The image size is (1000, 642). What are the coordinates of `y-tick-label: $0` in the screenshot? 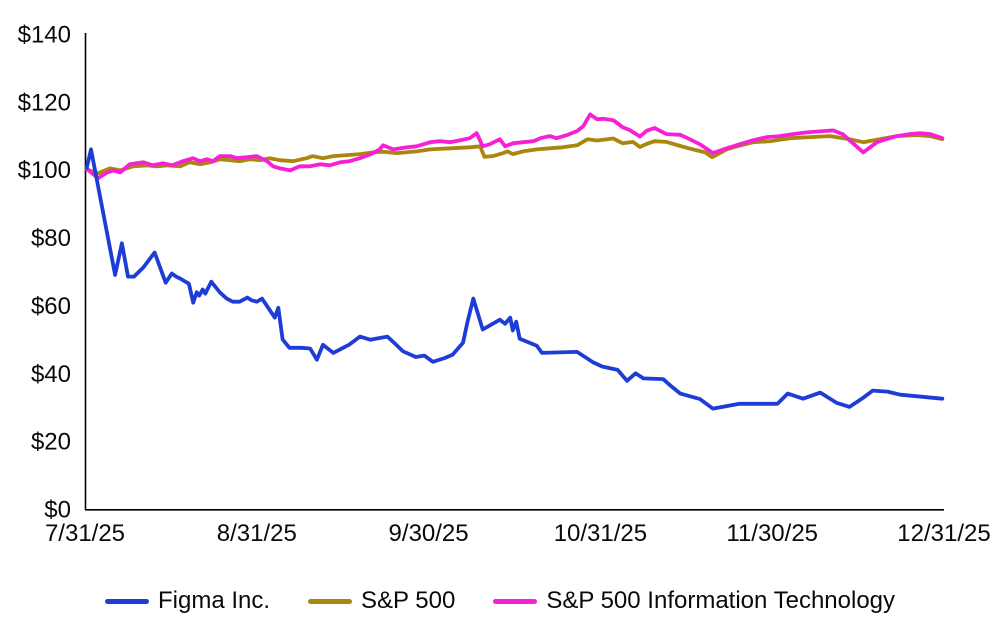 It's located at (57, 510).